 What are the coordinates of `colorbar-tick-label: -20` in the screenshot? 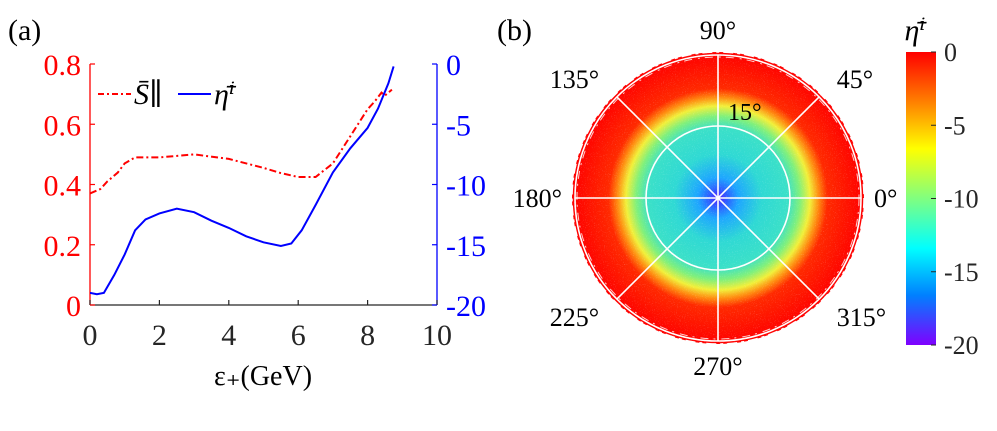 It's located at (961, 345).